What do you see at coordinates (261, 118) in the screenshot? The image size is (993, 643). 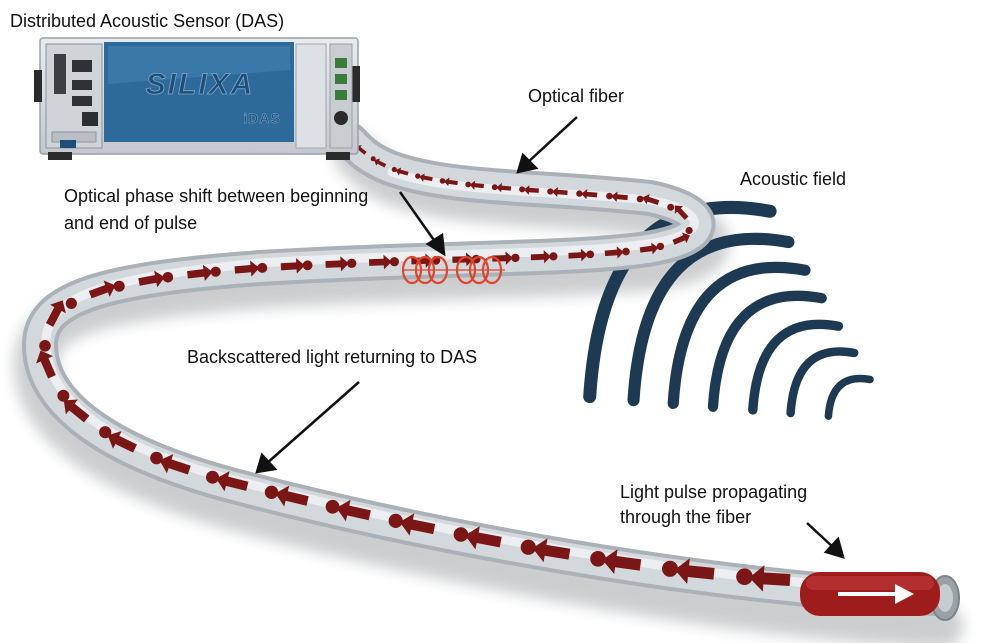 I see `model-logo: iDAS` at bounding box center [261, 118].